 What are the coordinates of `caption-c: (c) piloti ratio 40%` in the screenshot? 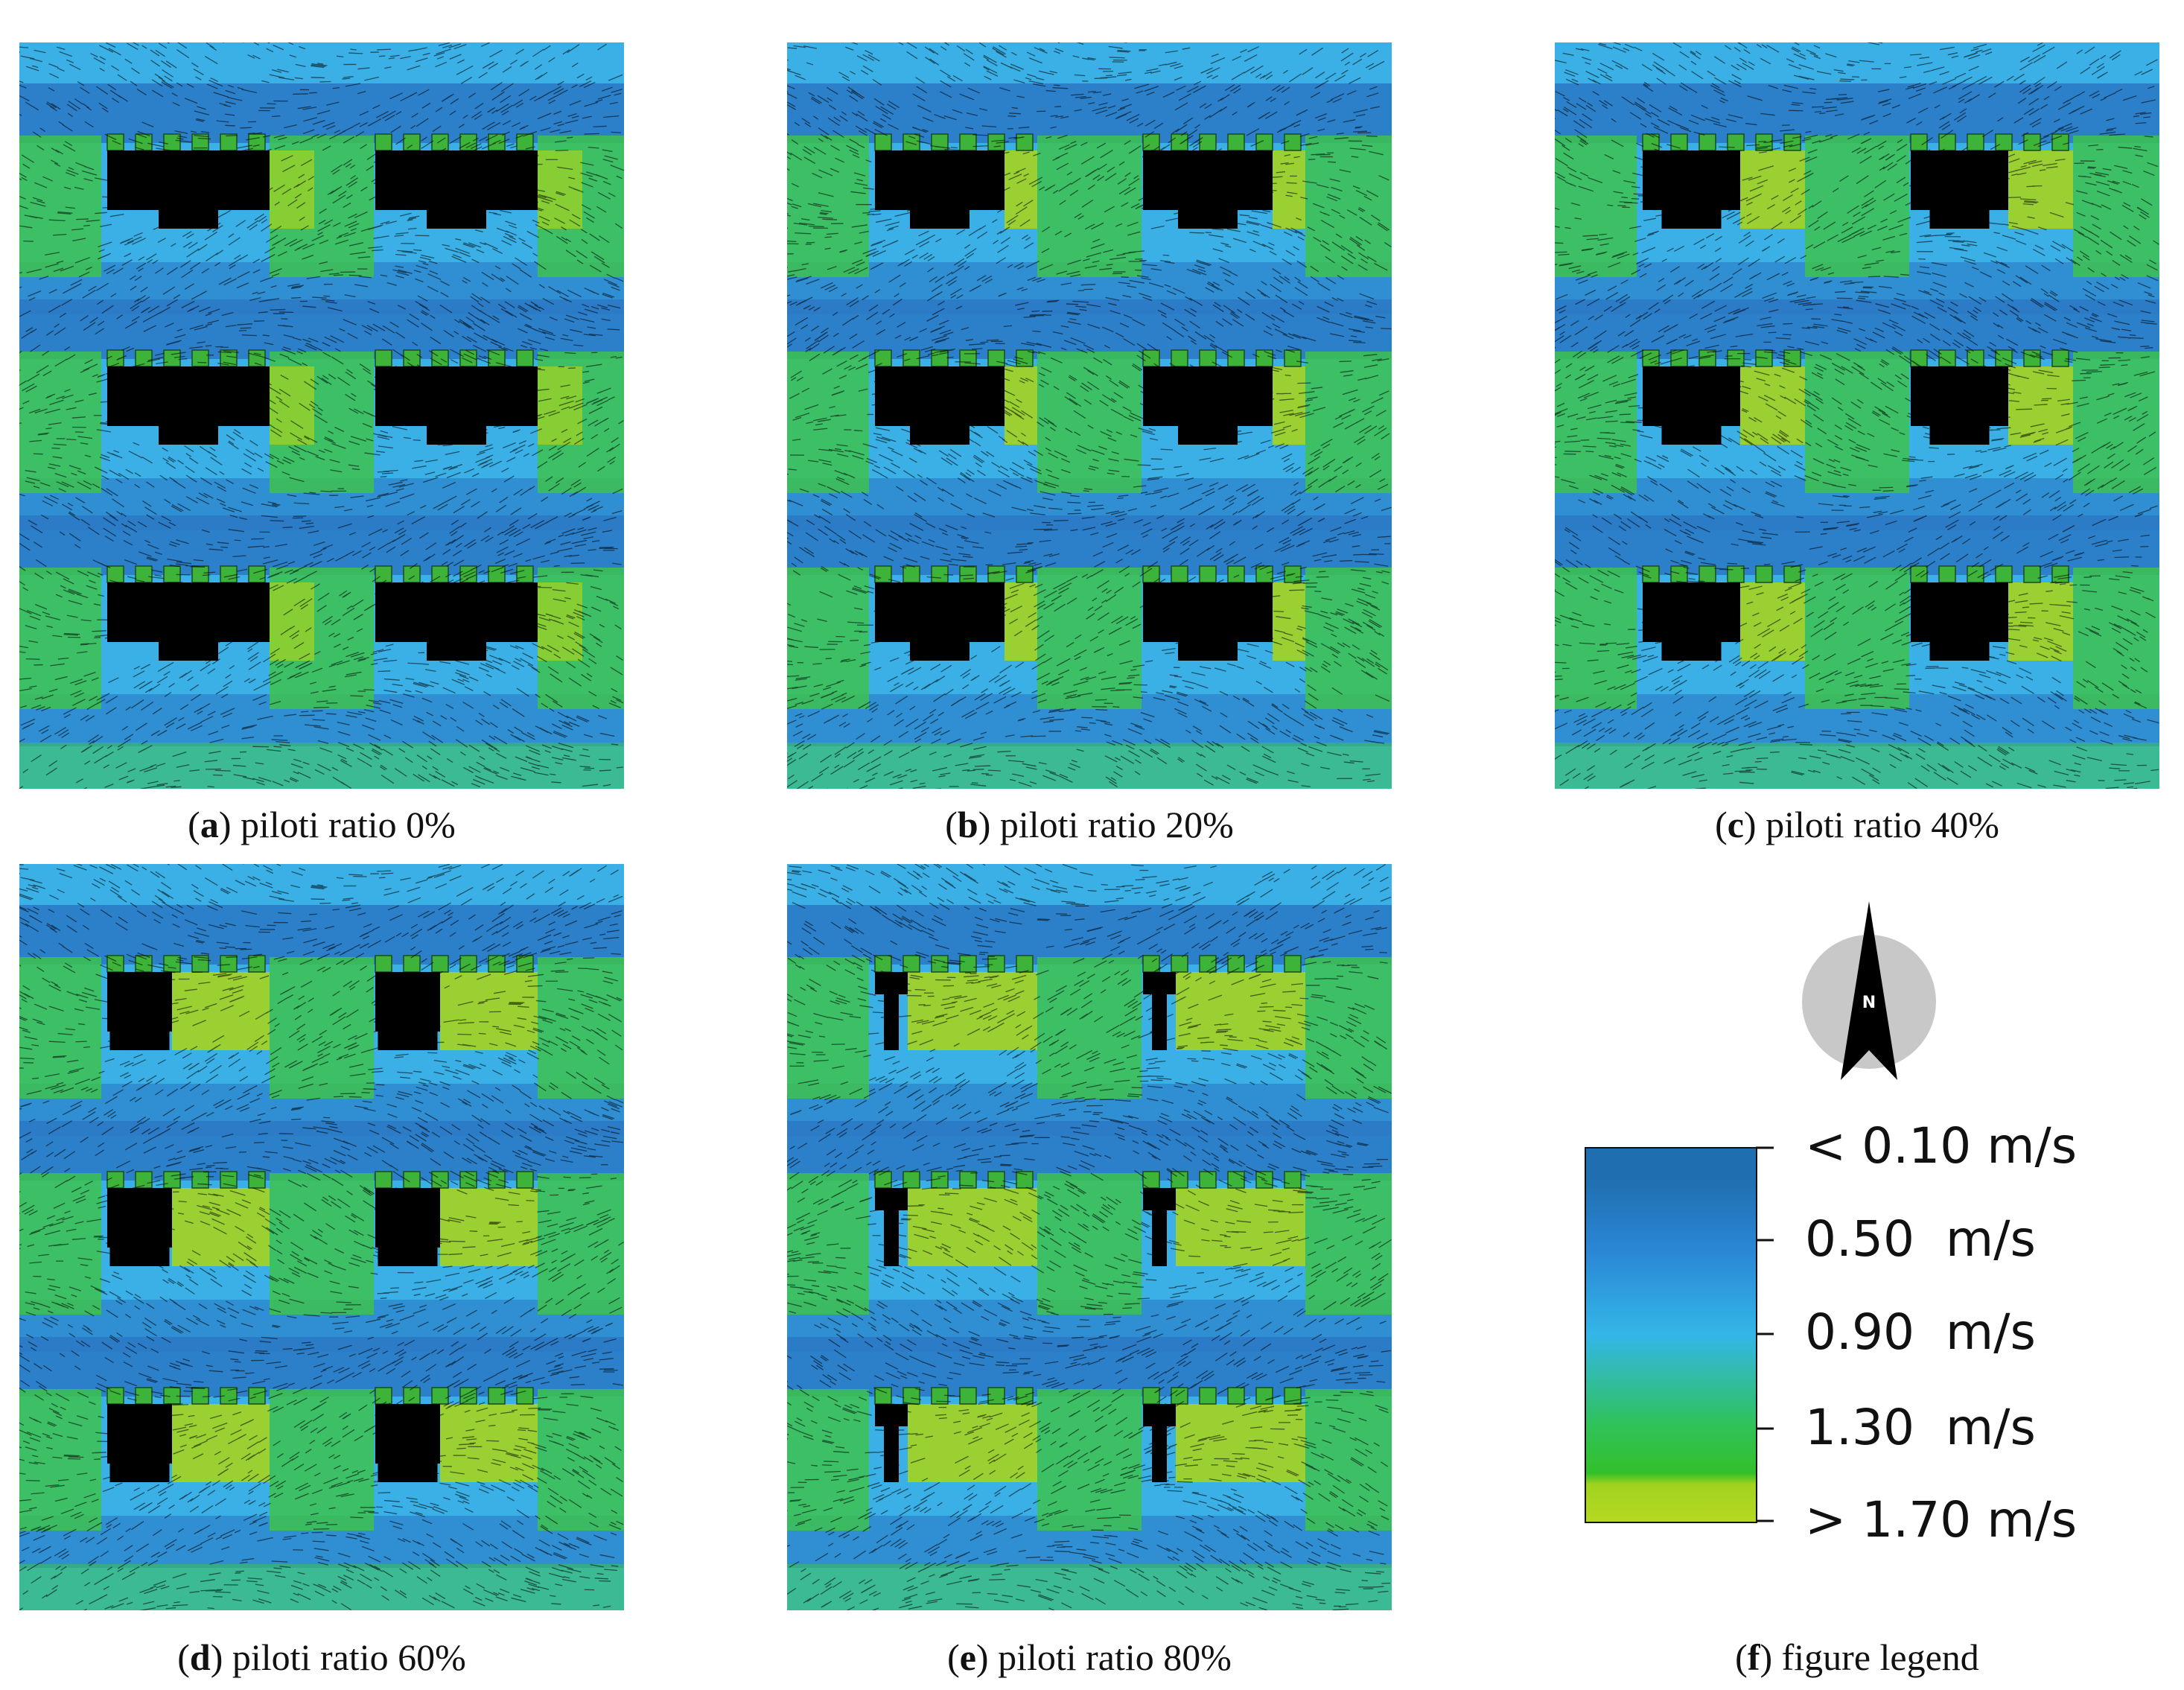 It's located at (1857, 824).